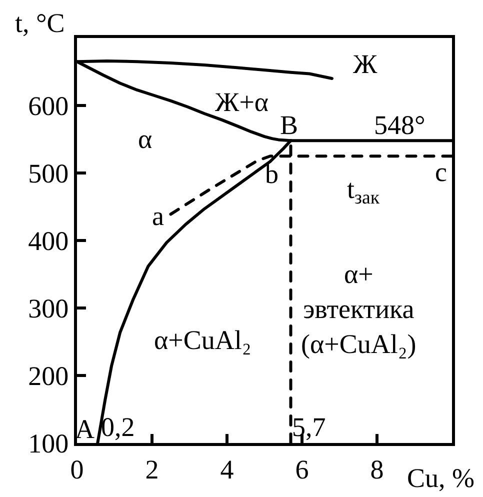 The width and height of the screenshot is (483, 497). Describe the element at coordinates (118, 427) in the screenshot. I see `annotation: 0,2` at that location.